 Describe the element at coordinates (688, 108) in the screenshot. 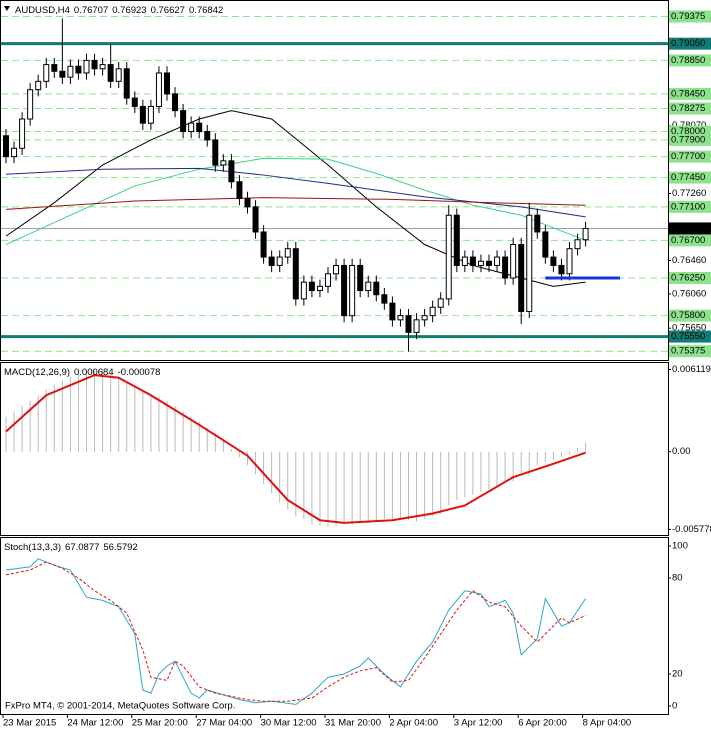

I see `level-label: 0.78275` at that location.